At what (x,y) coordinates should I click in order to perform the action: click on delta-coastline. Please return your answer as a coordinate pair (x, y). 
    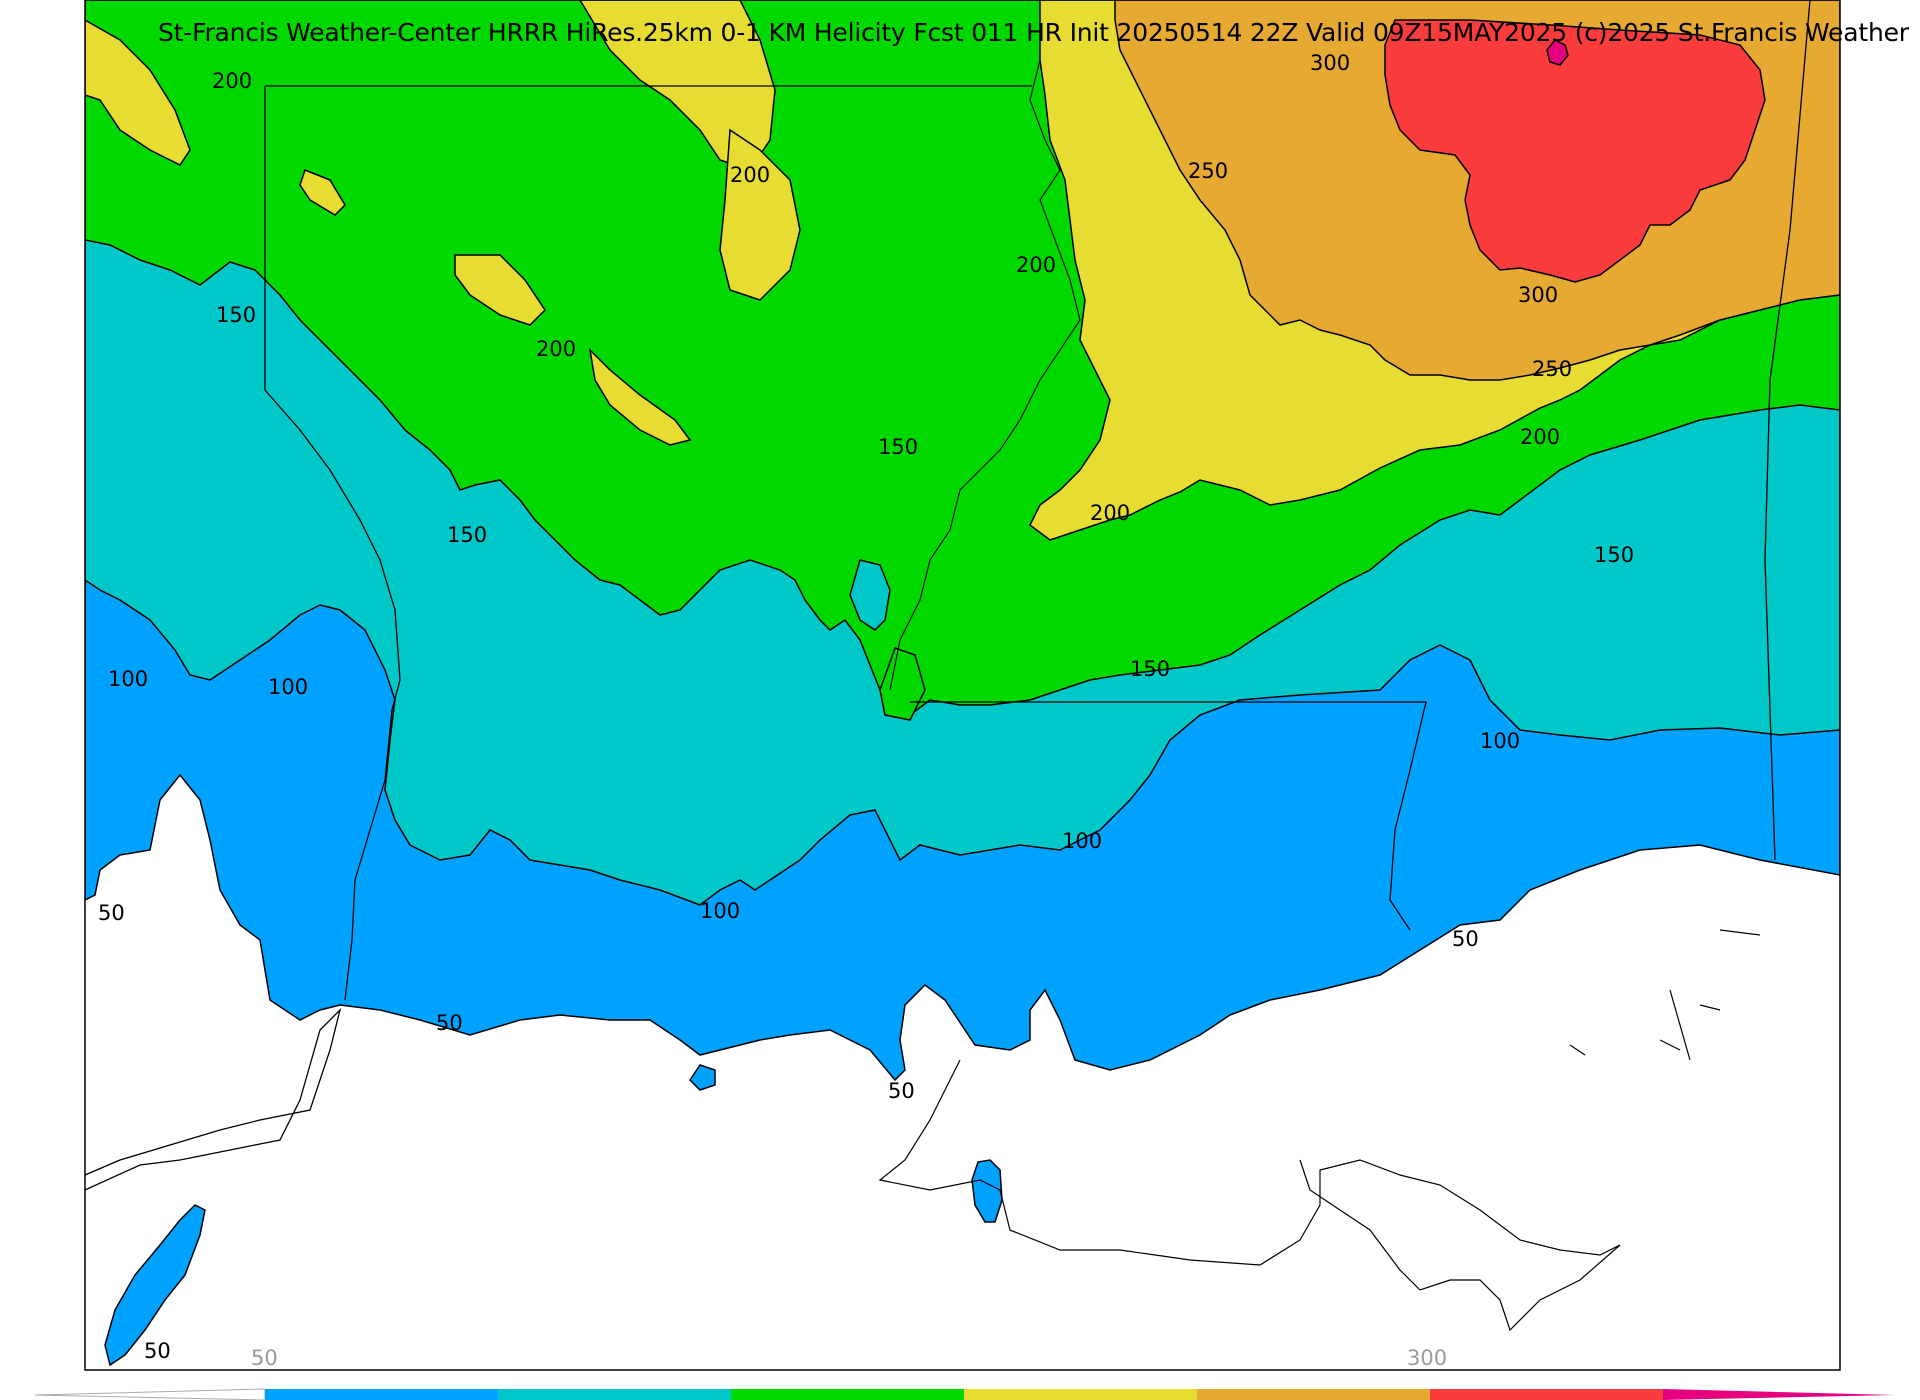
    Looking at the image, I should click on (1249, 1195).